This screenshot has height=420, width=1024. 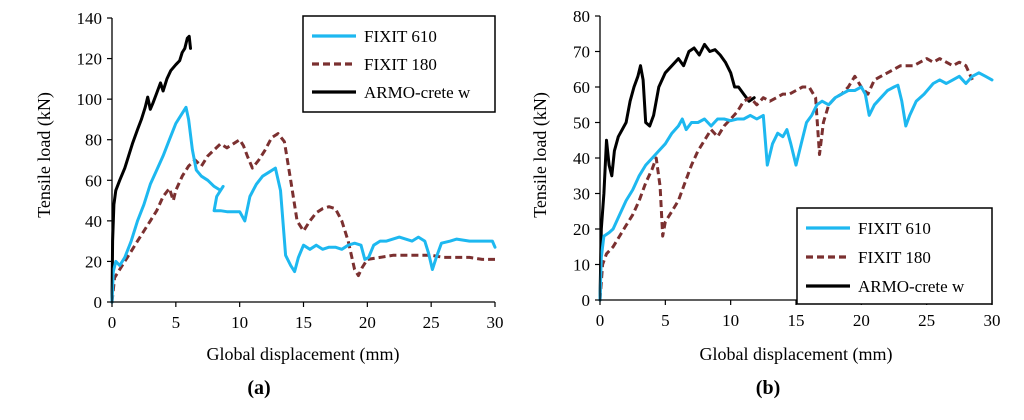 I want to click on panel-b-ytick-label: 30, so click(x=581, y=194).